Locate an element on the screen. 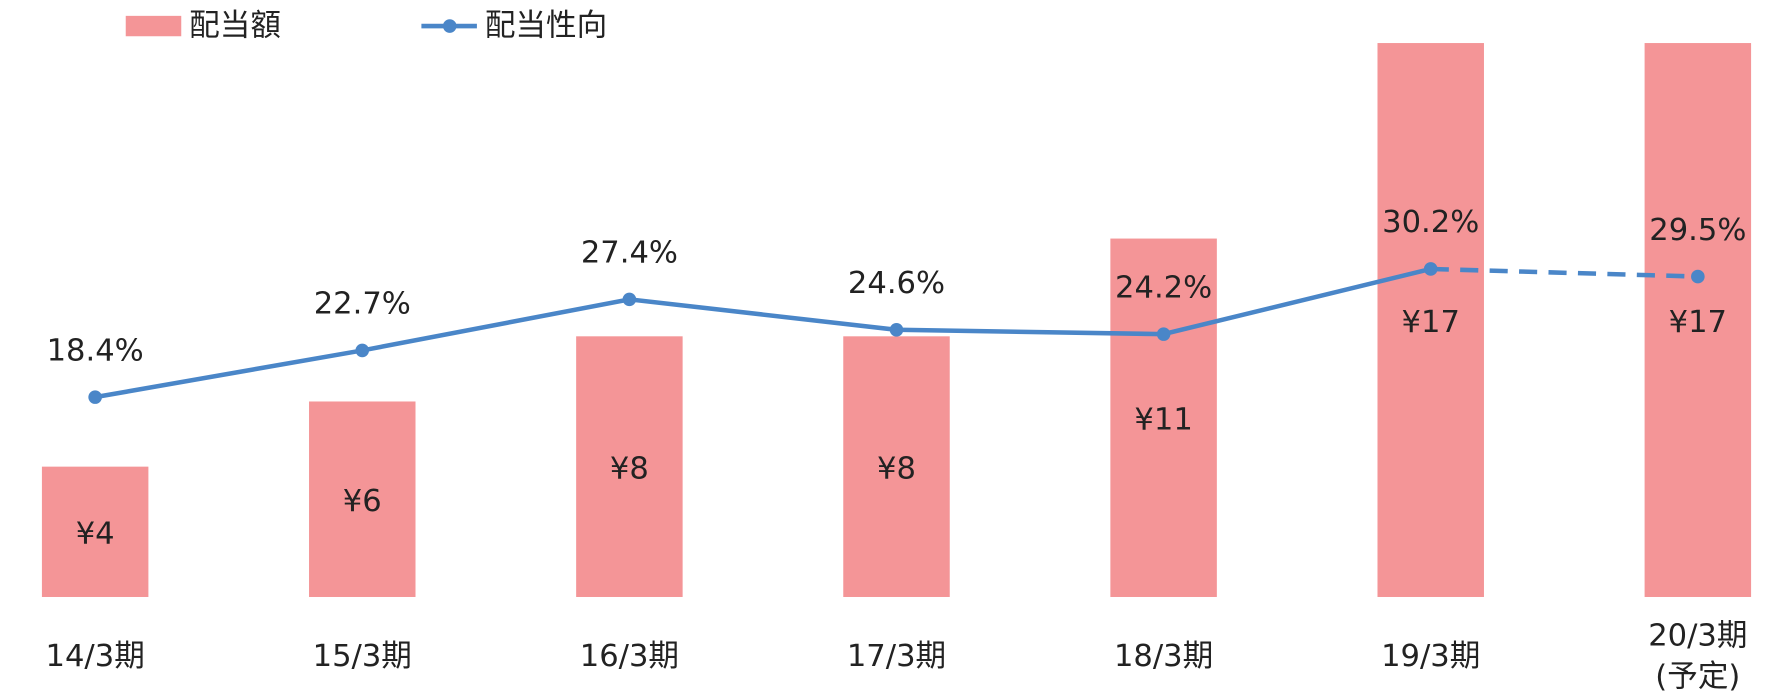  line-forecast is located at coordinates (1564, 272).